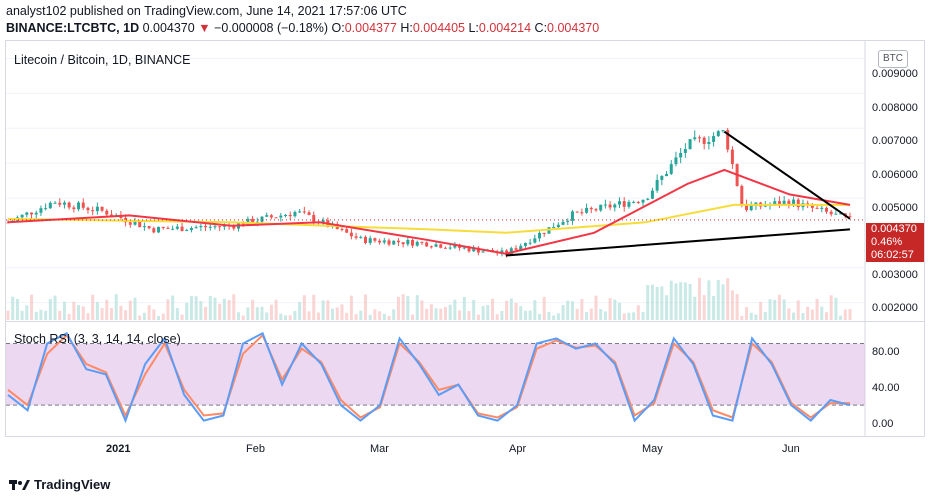  I want to click on footer-brand: TradingView, so click(72, 484).